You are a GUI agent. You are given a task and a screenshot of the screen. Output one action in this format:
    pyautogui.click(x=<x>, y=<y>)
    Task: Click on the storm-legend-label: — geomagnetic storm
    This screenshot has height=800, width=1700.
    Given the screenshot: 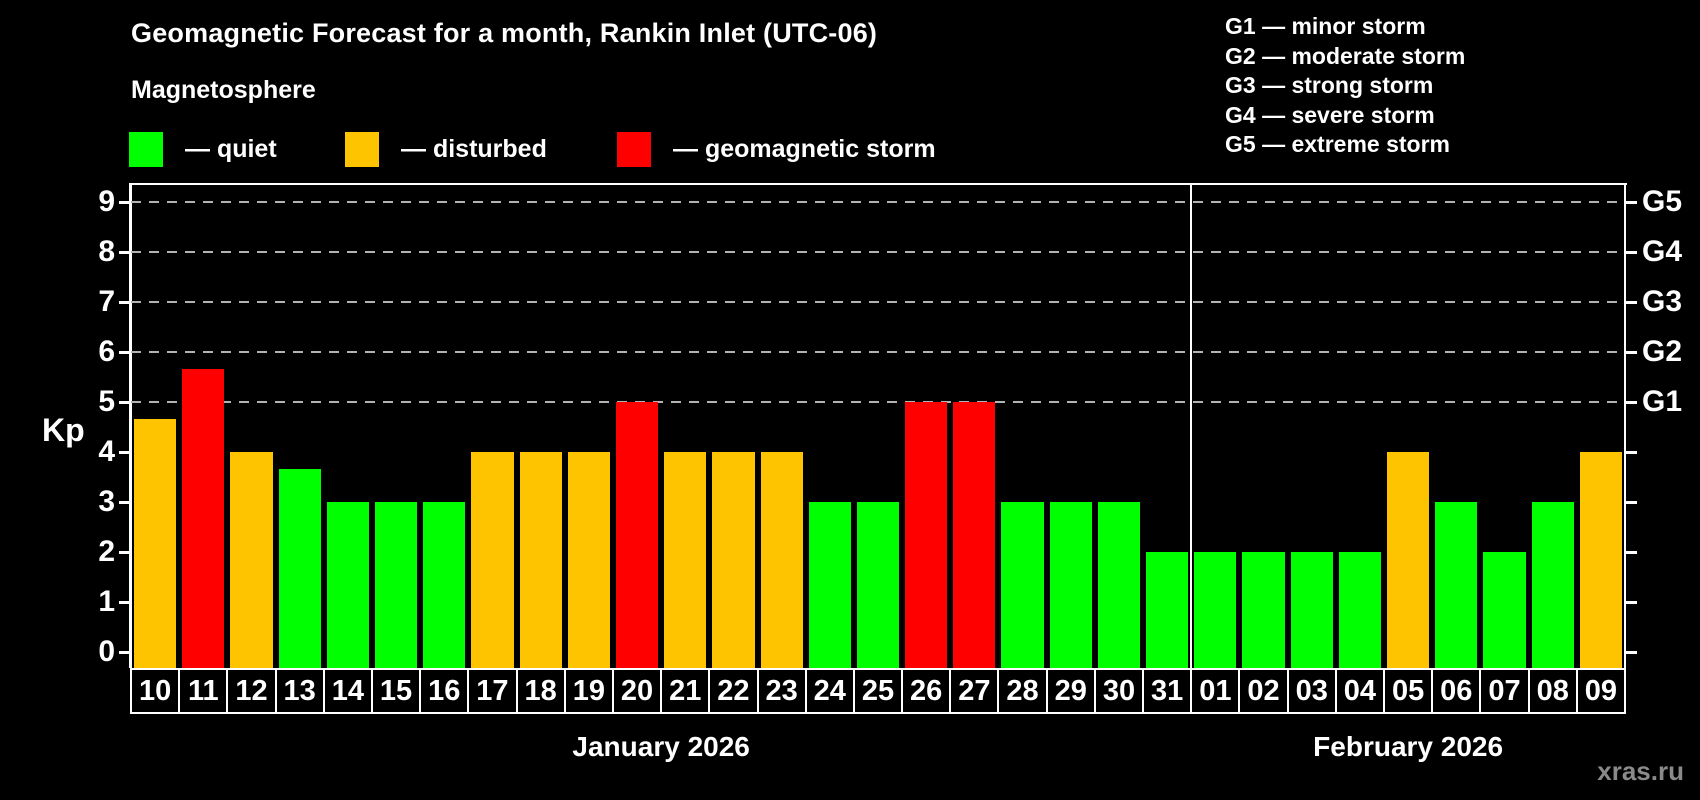 What is the action you would take?
    pyautogui.click(x=804, y=148)
    